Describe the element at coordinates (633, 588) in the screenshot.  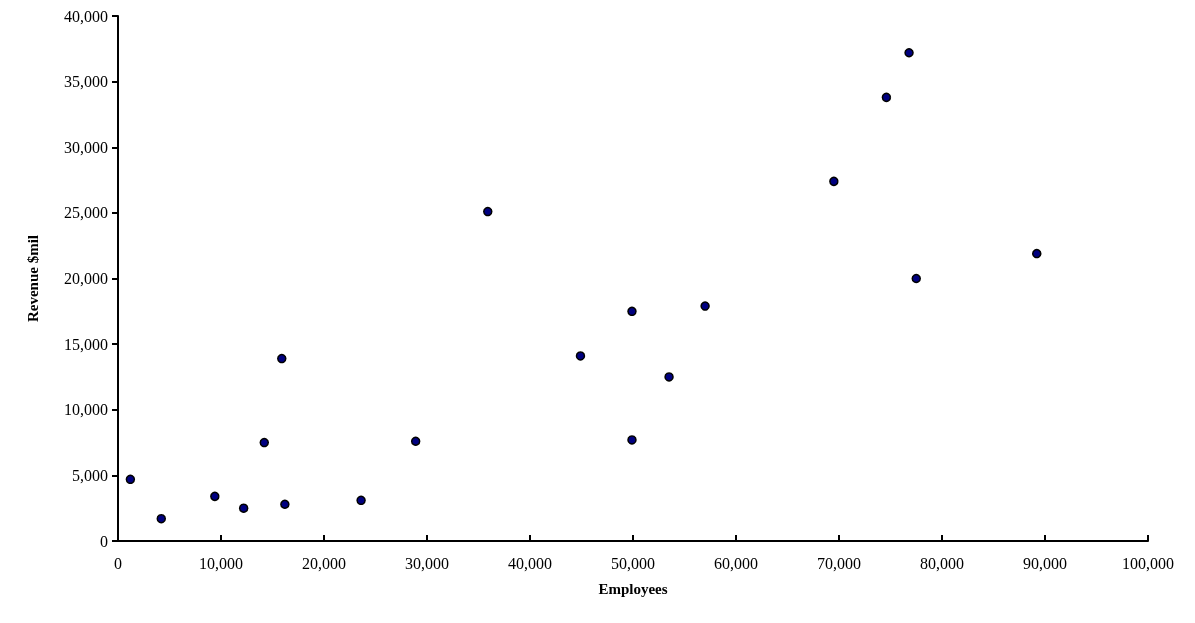
I see `x-axis-title: Employees` at that location.